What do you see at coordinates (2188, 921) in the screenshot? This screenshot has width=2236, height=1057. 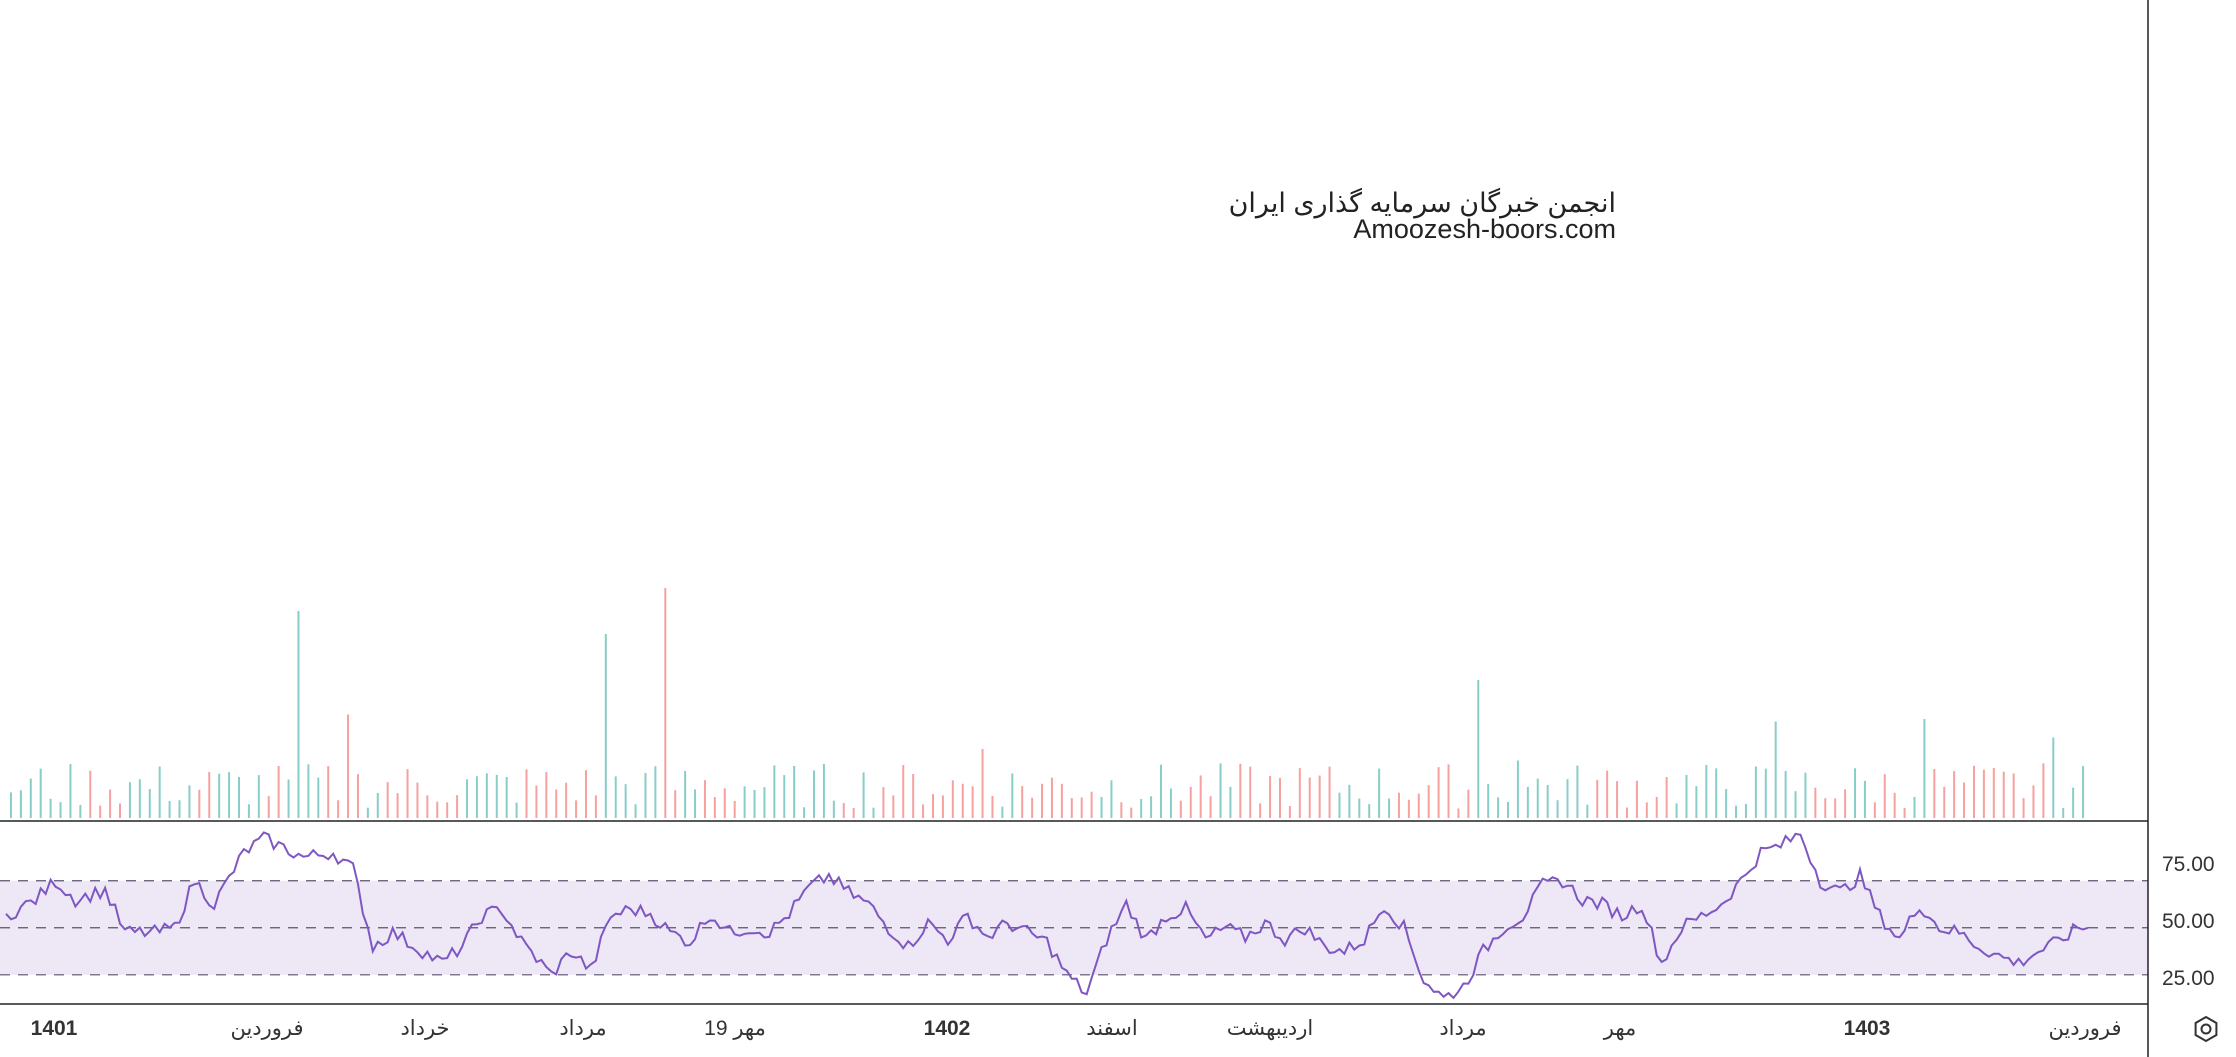 I see `rsi-axis-ticks: 75.00 50.00 25.00` at bounding box center [2188, 921].